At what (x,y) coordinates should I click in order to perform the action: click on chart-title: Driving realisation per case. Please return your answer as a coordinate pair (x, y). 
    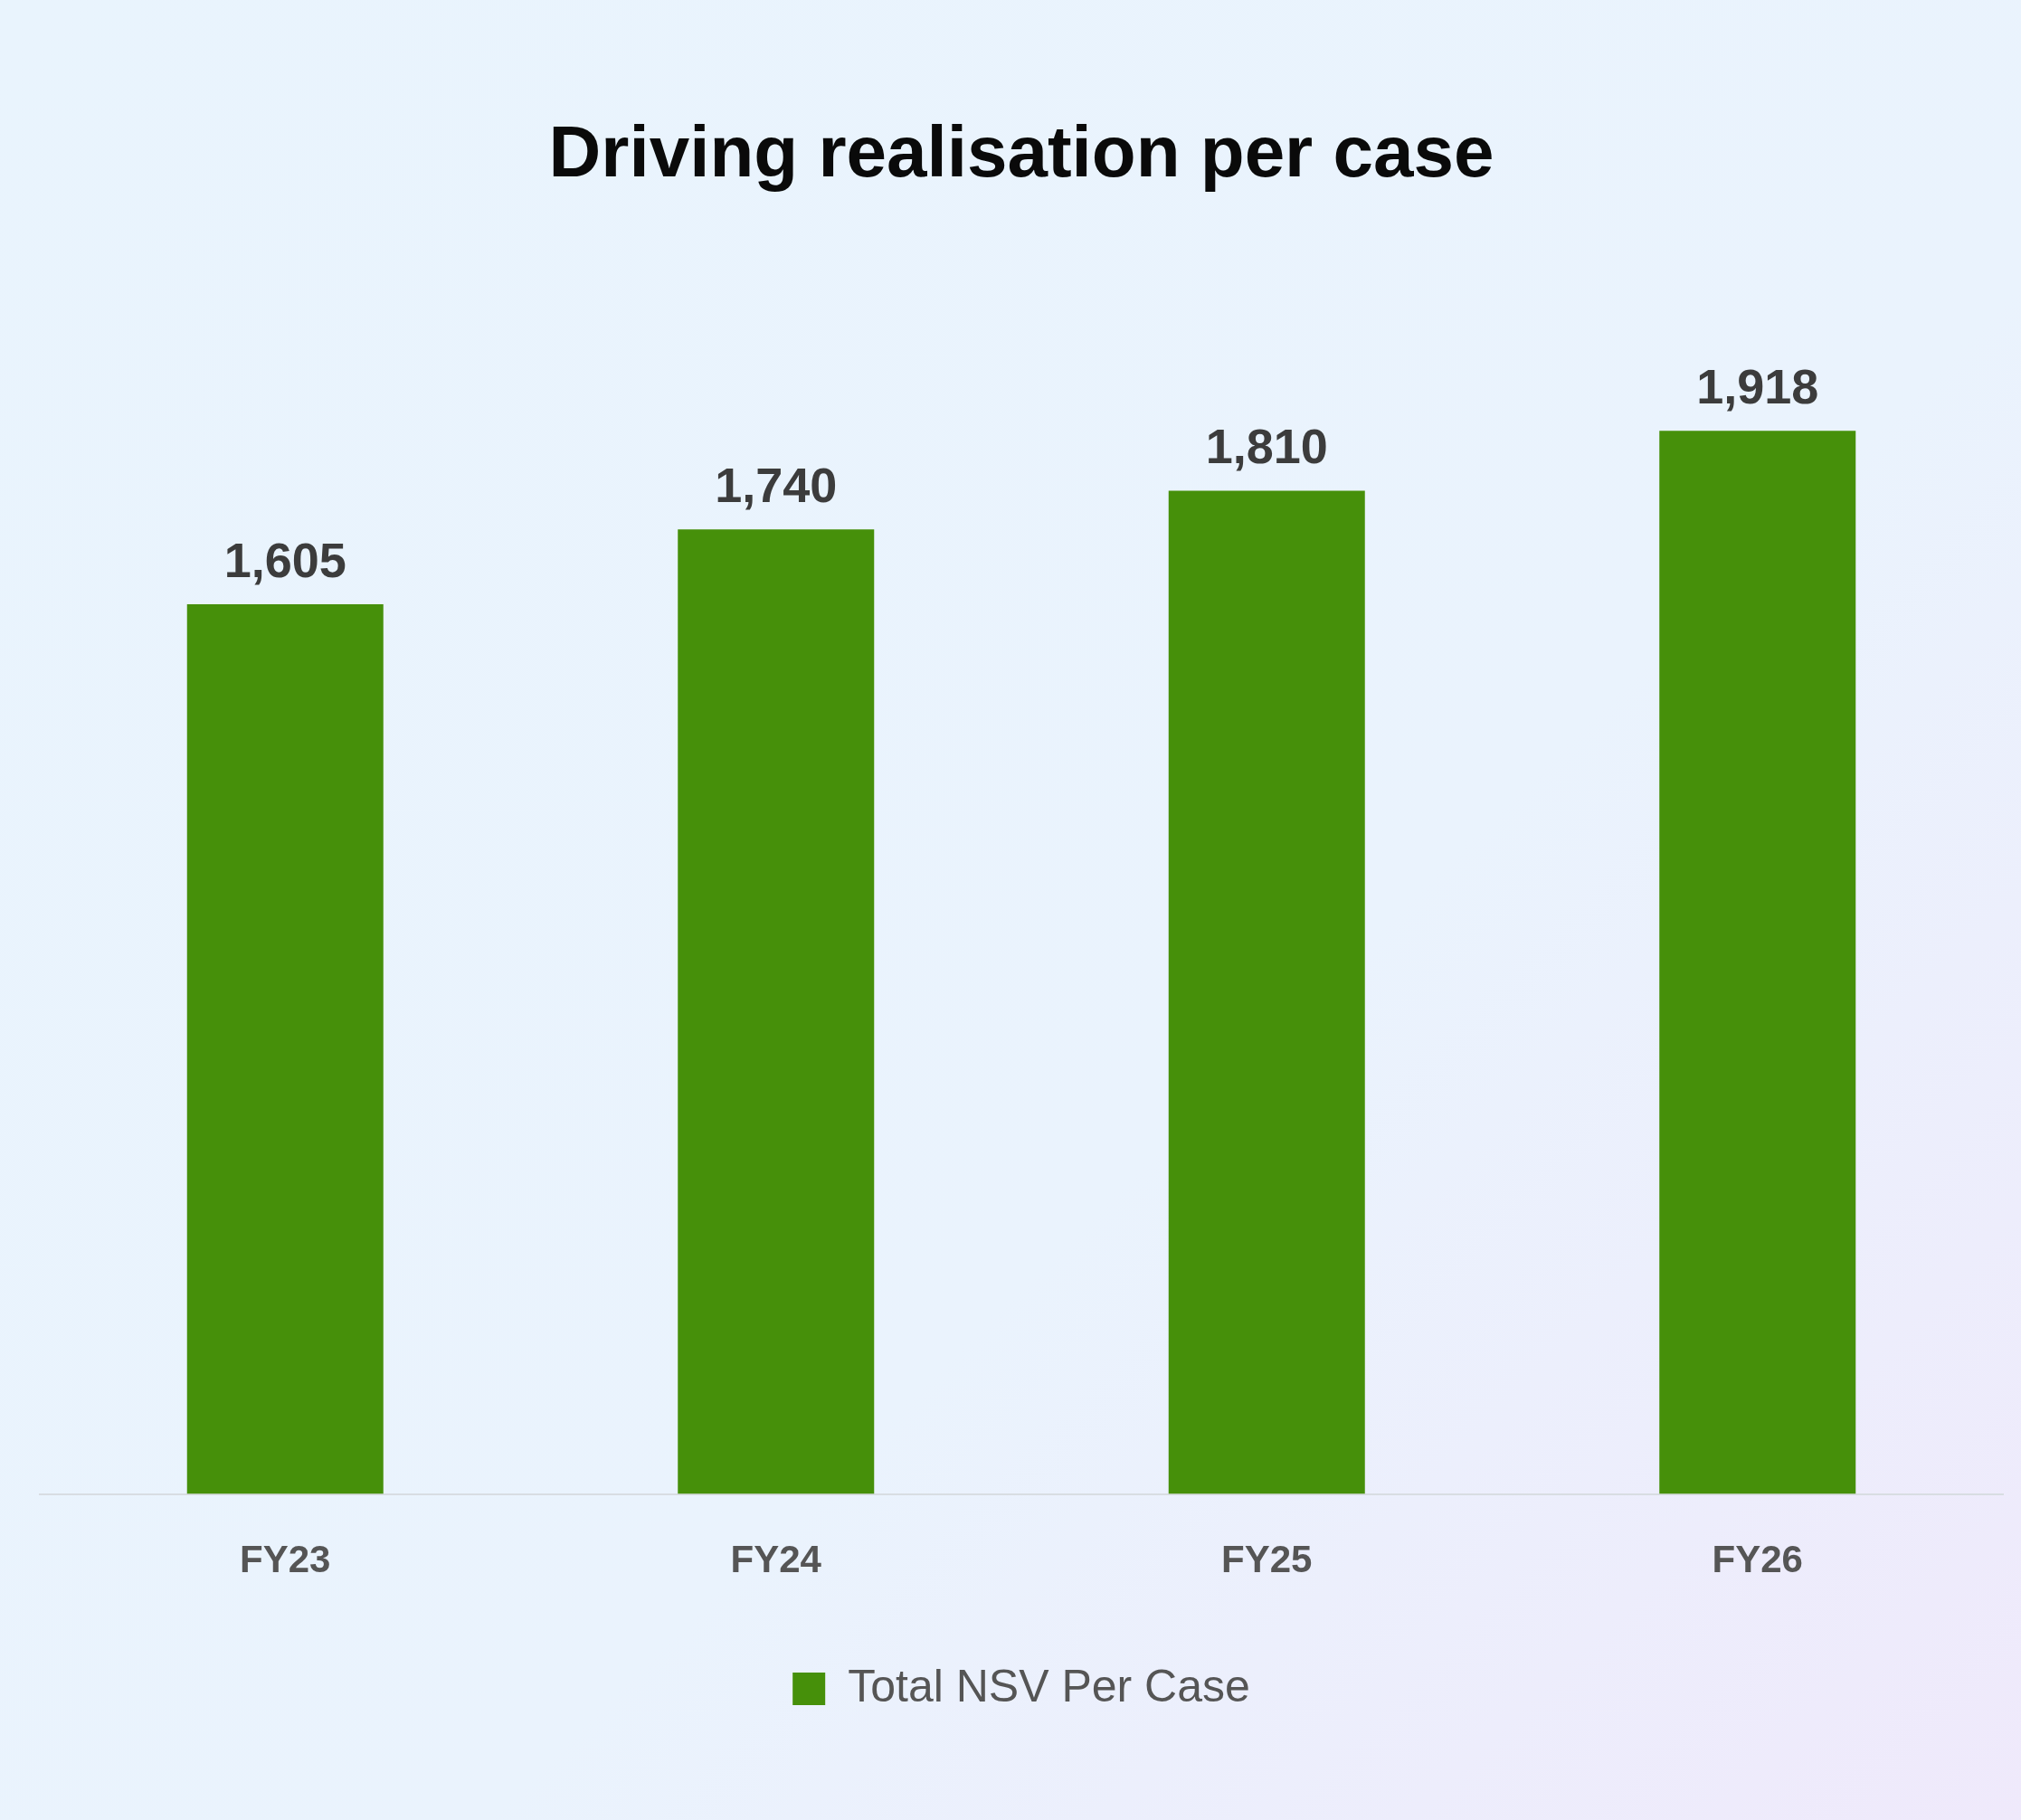
    Looking at the image, I should click on (1021, 152).